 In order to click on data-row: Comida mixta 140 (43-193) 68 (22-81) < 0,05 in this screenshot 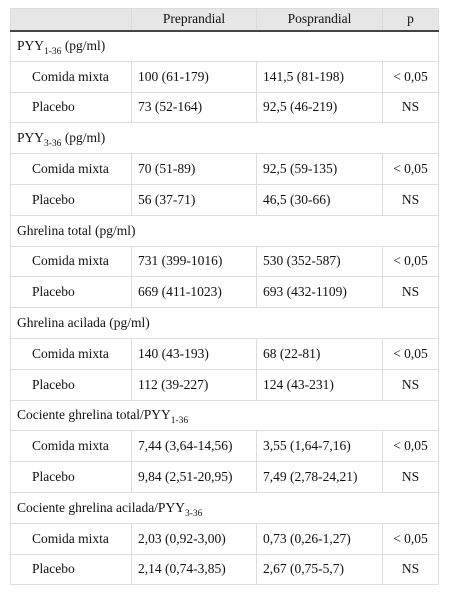, I will do `click(224, 353)`.